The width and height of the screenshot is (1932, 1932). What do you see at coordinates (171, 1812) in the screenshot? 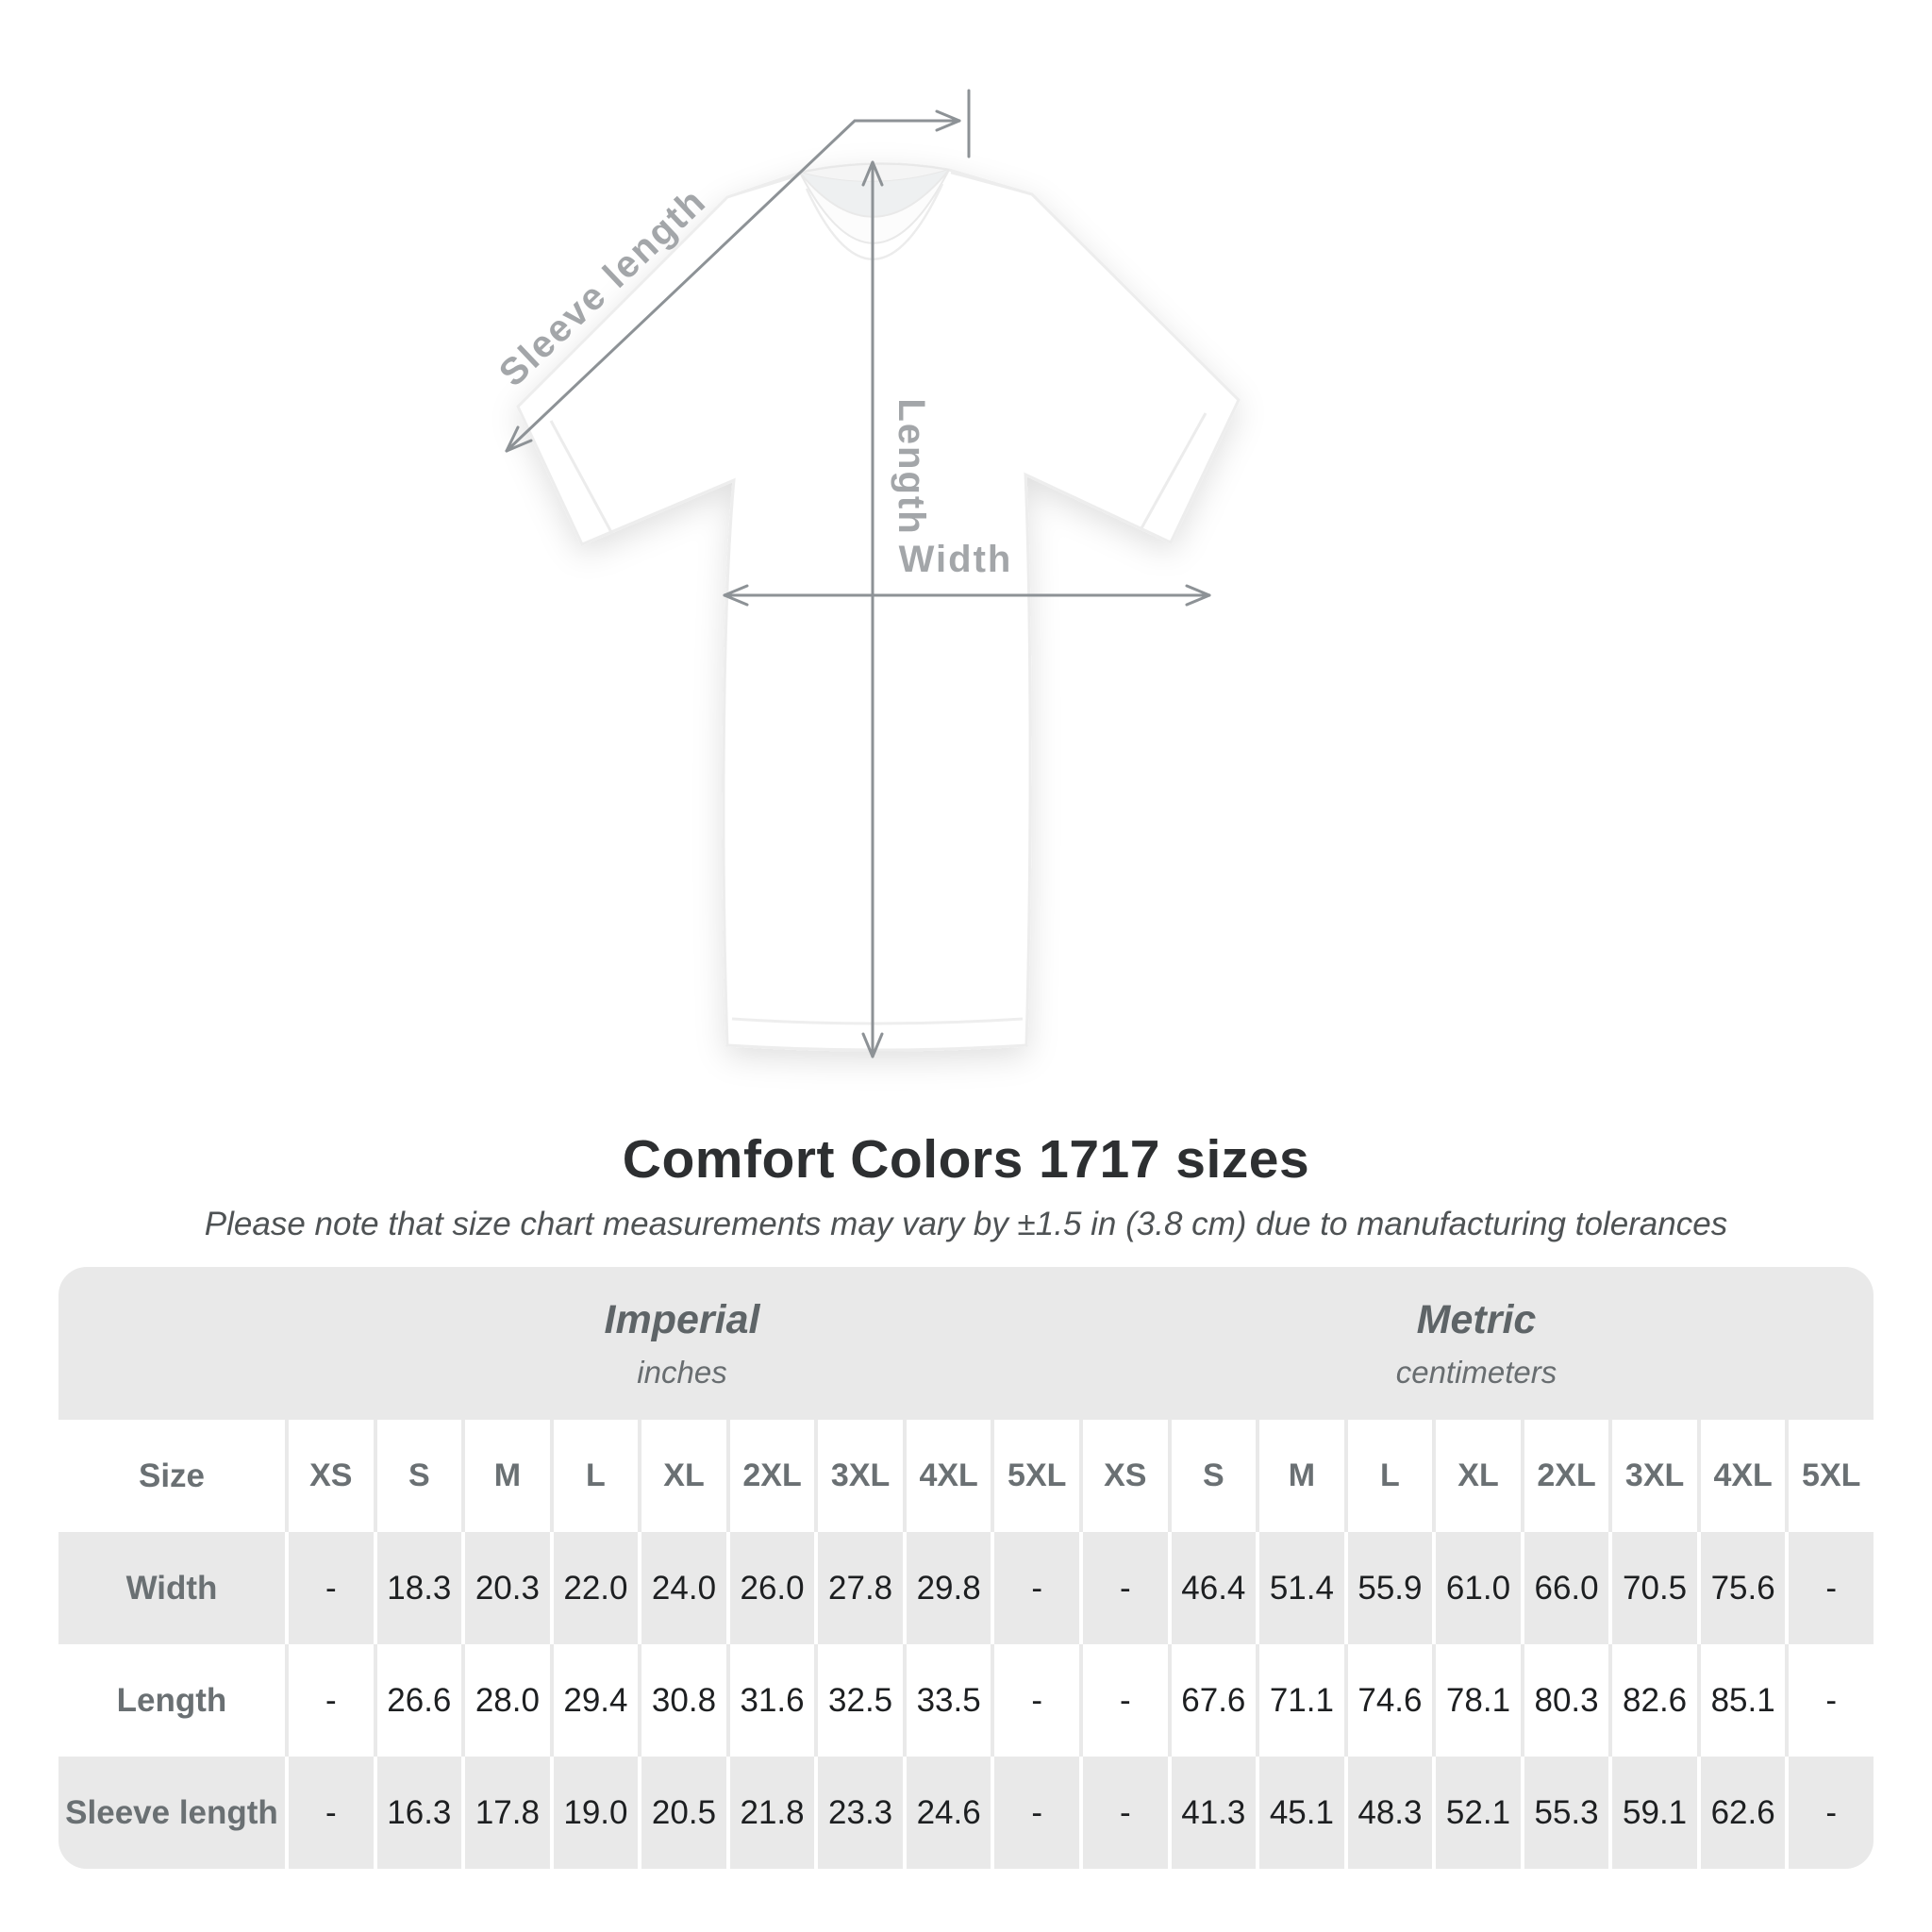
I see `row-label: Sleeve length` at bounding box center [171, 1812].